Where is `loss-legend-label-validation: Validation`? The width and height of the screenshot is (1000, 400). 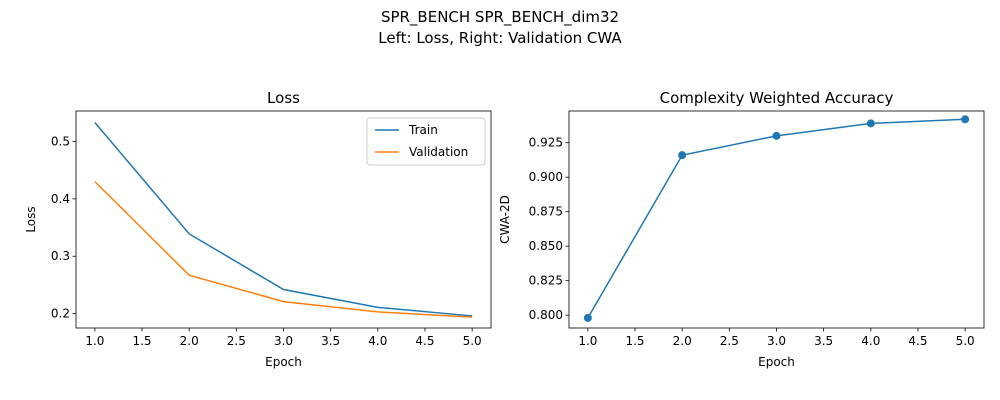 loss-legend-label-validation: Validation is located at coordinates (438, 152).